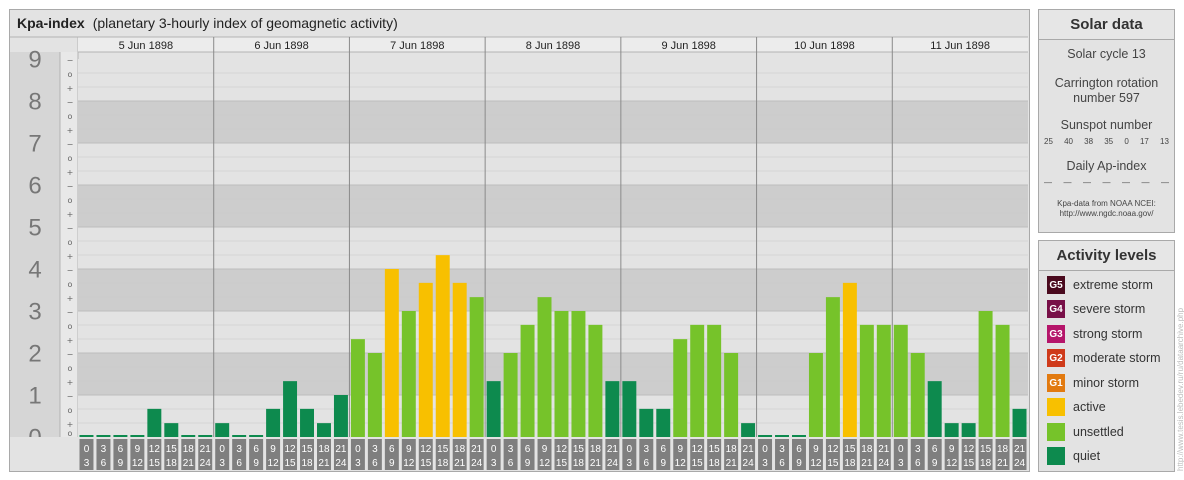 This screenshot has height=480, width=1184. Describe the element at coordinates (34, 143) in the screenshot. I see `y-tick-label: 7` at that location.